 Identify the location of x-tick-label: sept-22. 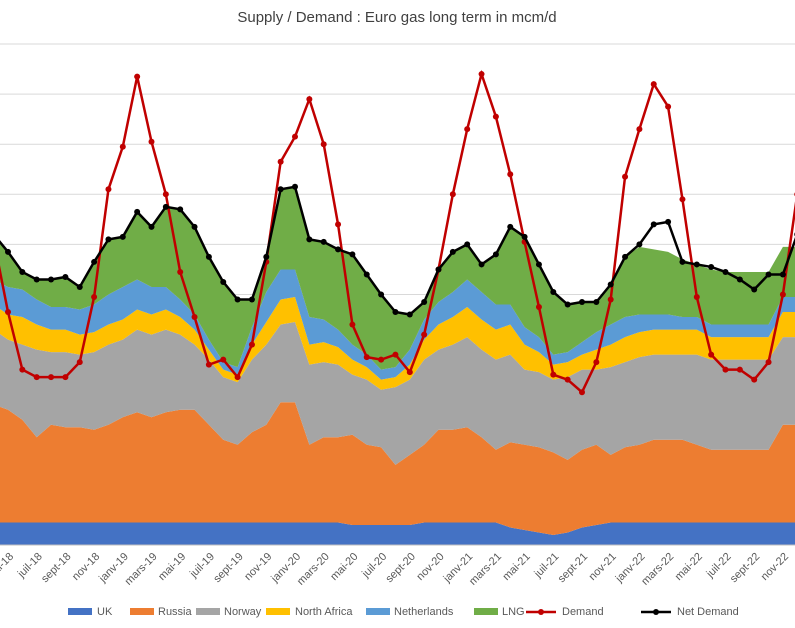
(745, 568).